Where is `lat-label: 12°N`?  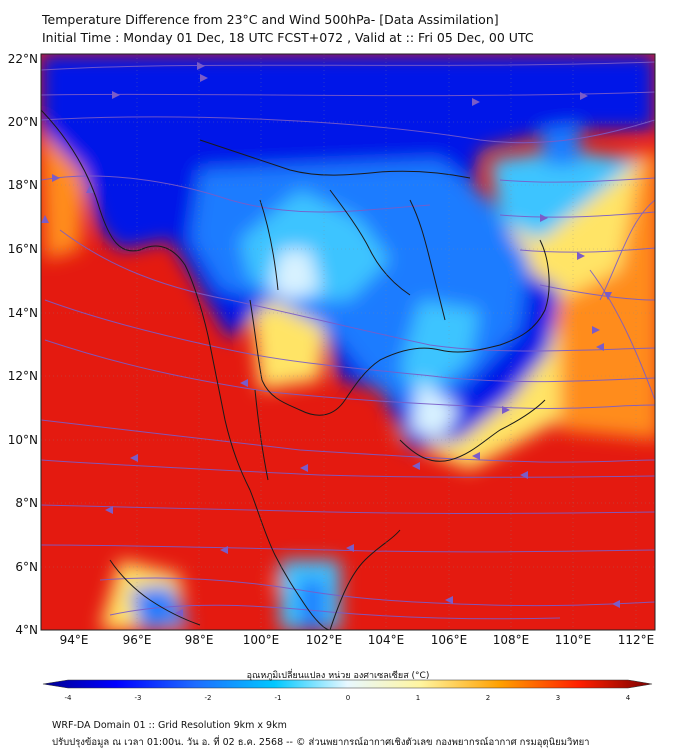 lat-label: 12°N is located at coordinates (22, 376).